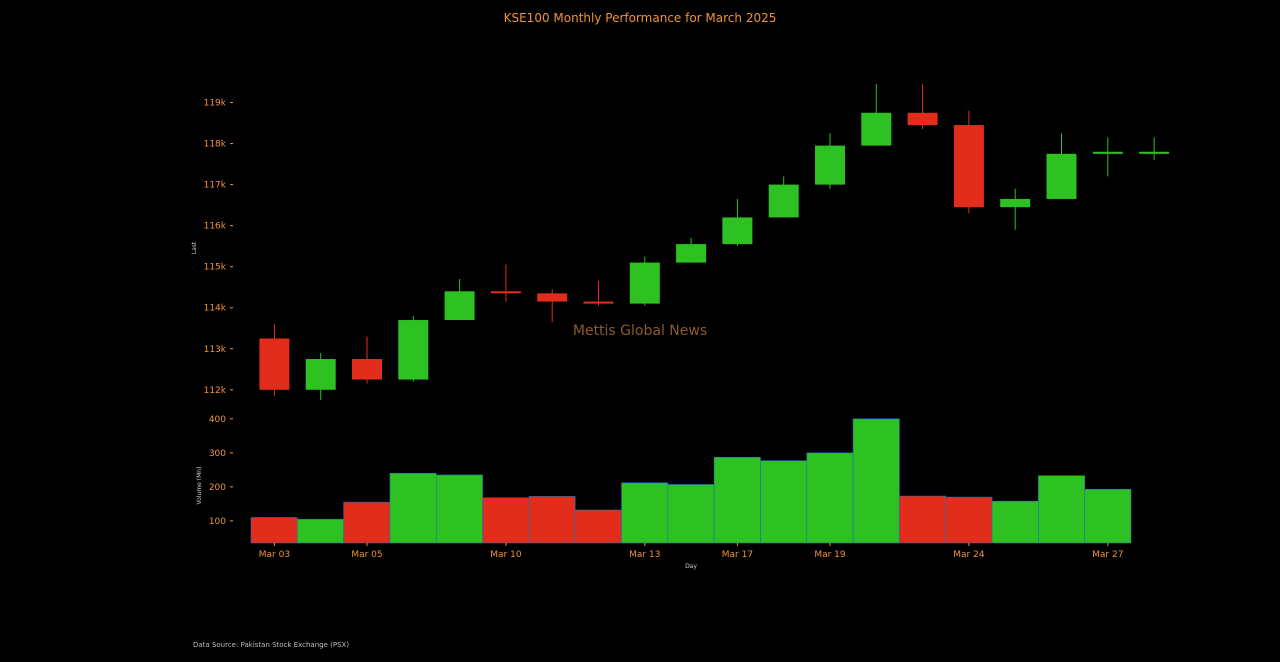 The height and width of the screenshot is (662, 1280). I want to click on x-tick-label: Mar 17, so click(737, 555).